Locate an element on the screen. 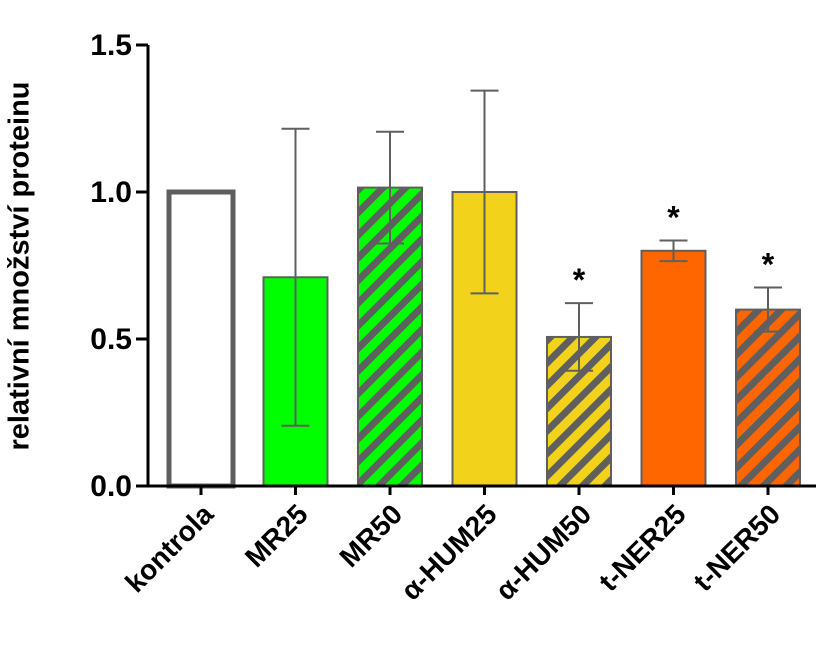 This screenshot has width=836, height=666. significance-marker-5: * is located at coordinates (673, 218).